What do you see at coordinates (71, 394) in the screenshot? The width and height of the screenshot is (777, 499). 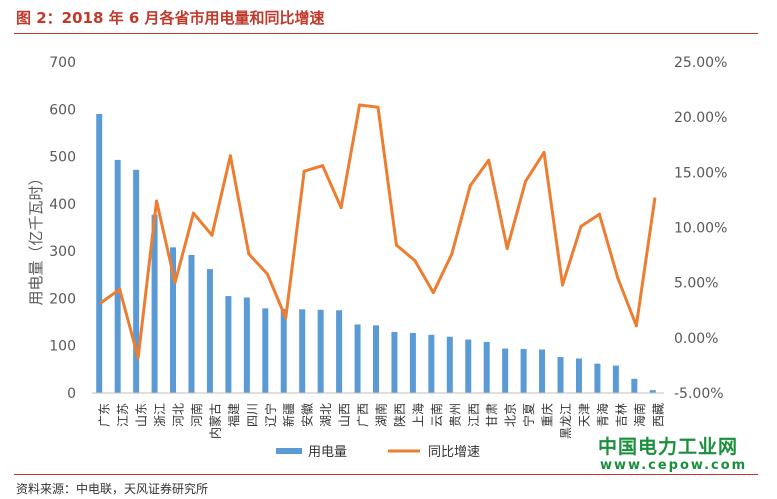 I see `left-tick-label: 0` at bounding box center [71, 394].